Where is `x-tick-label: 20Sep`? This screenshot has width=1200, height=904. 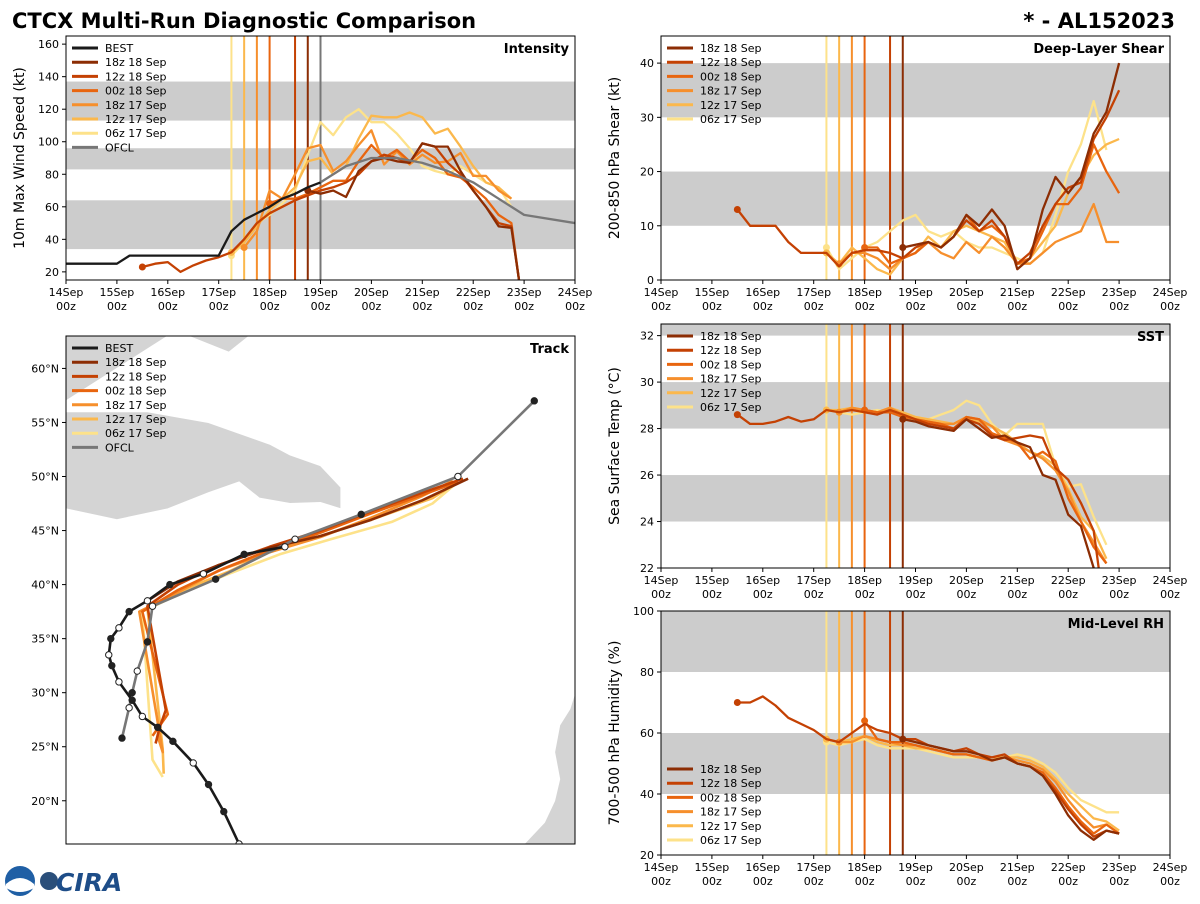 x-tick-label: 20Sep is located at coordinates (966, 867).